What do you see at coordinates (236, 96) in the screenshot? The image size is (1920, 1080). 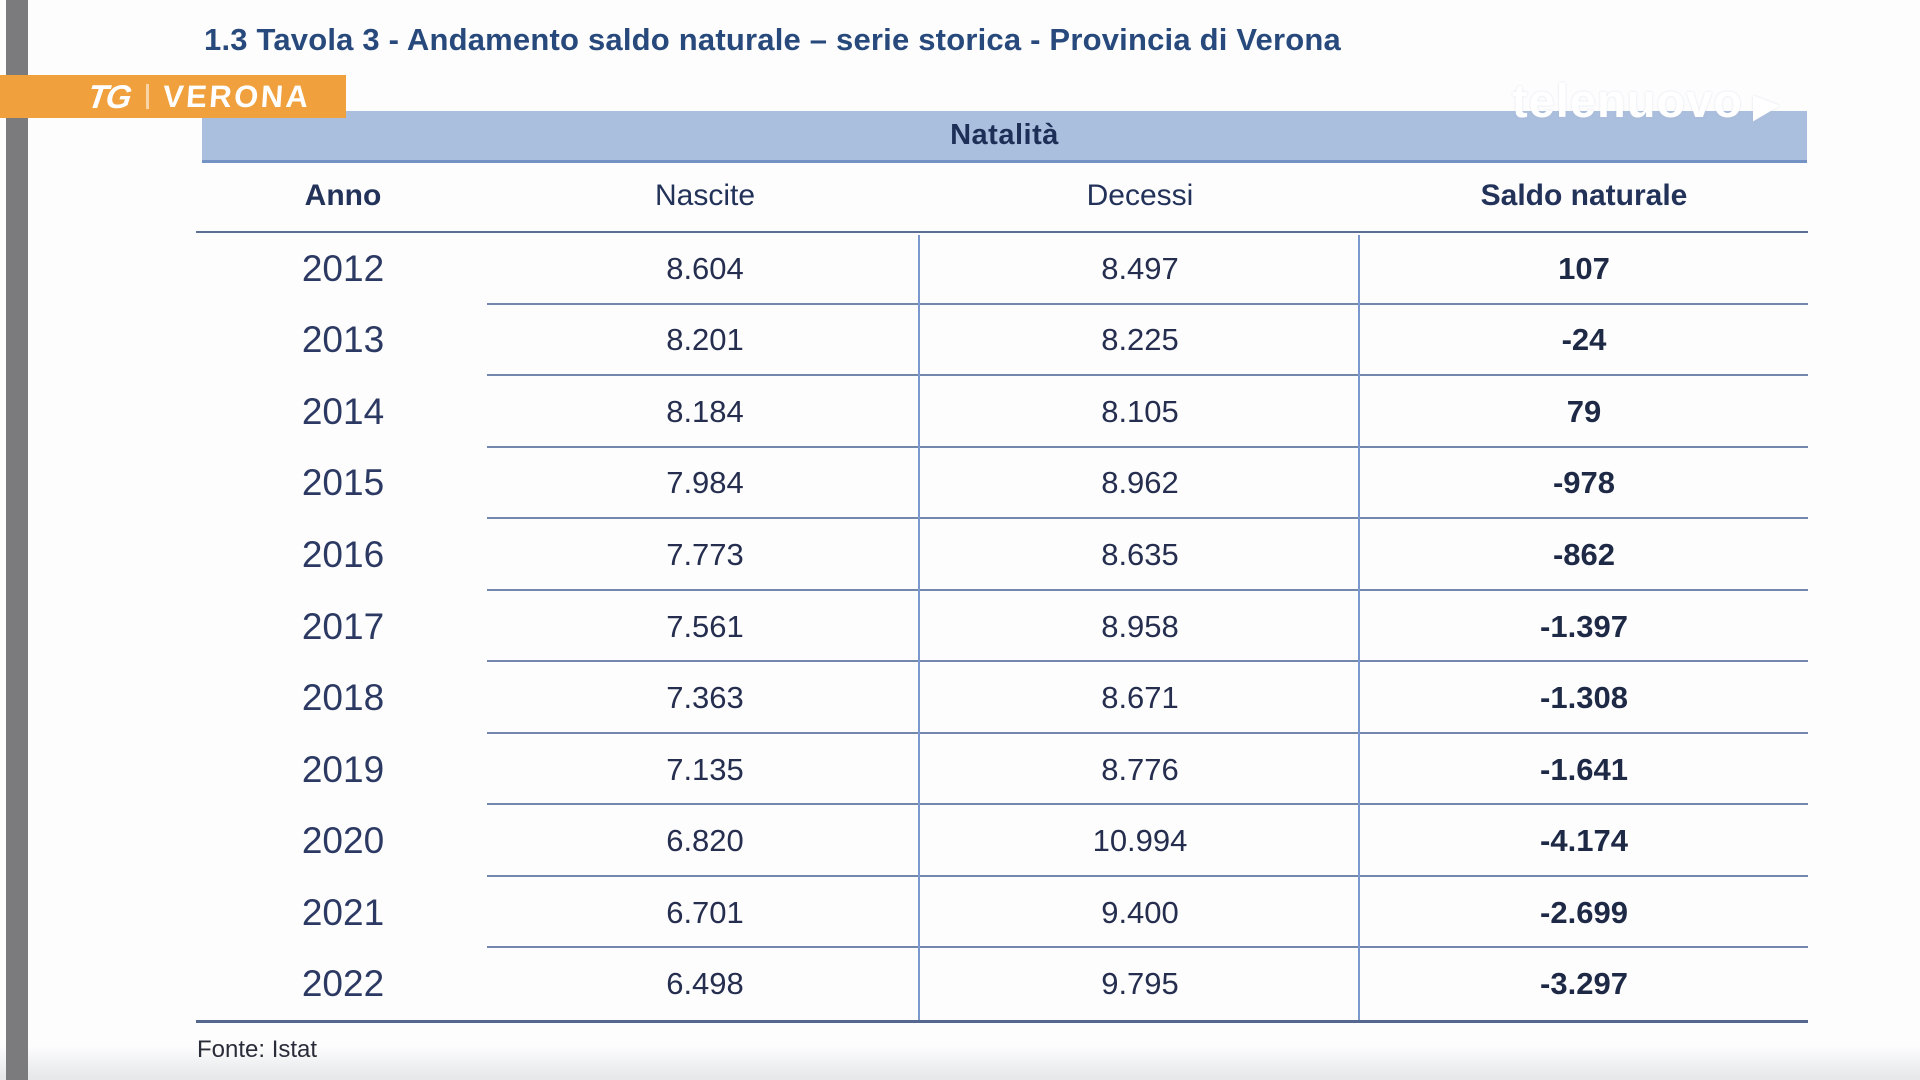 I see `badge-city-label: VERONA` at bounding box center [236, 96].